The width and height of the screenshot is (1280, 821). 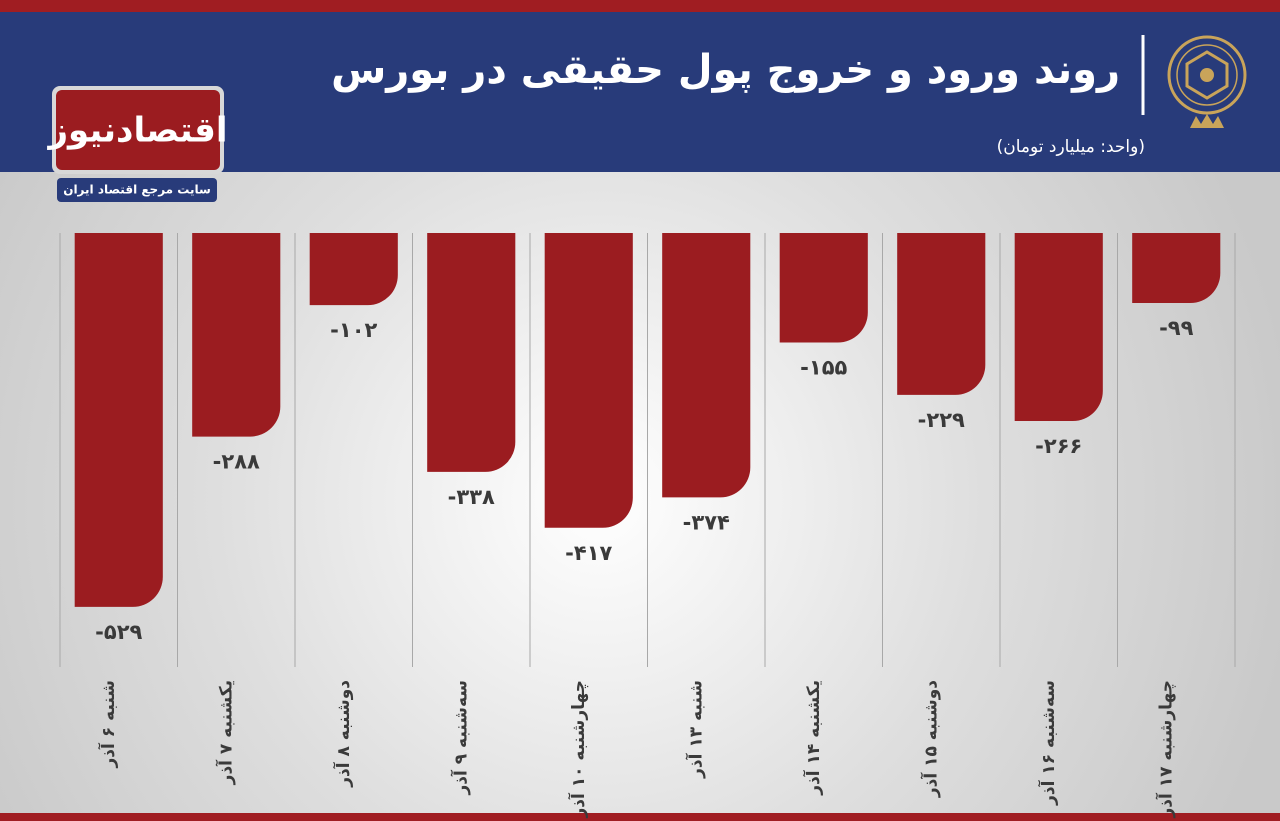 What do you see at coordinates (343, 734) in the screenshot?
I see `x-tick-label: دوشنبه ۸ آذر` at bounding box center [343, 734].